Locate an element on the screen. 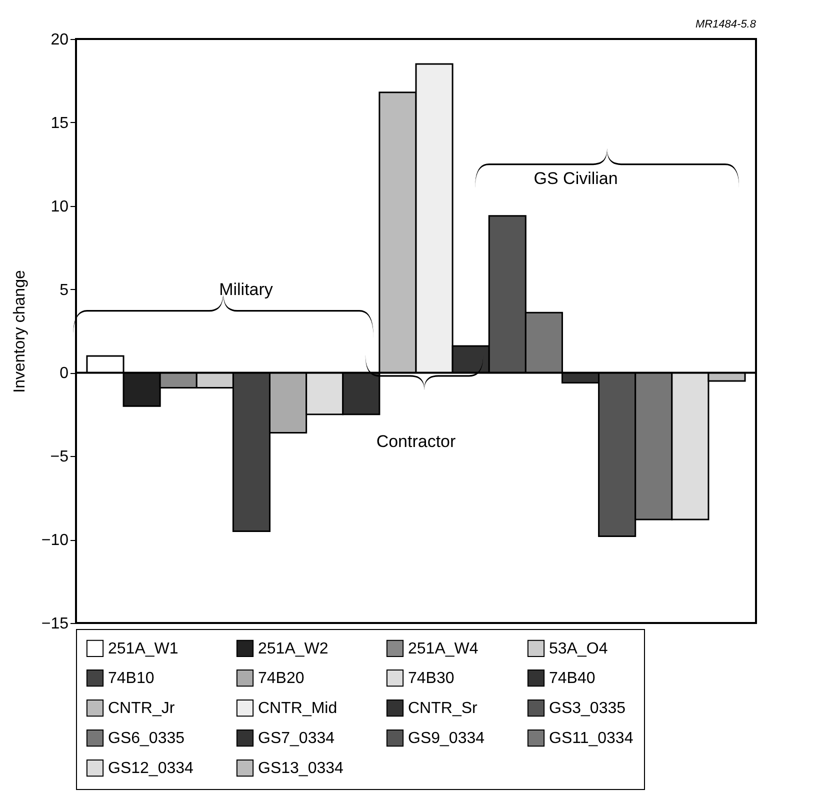 The width and height of the screenshot is (825, 791). y-tick-label: −5 is located at coordinates (59, 457).